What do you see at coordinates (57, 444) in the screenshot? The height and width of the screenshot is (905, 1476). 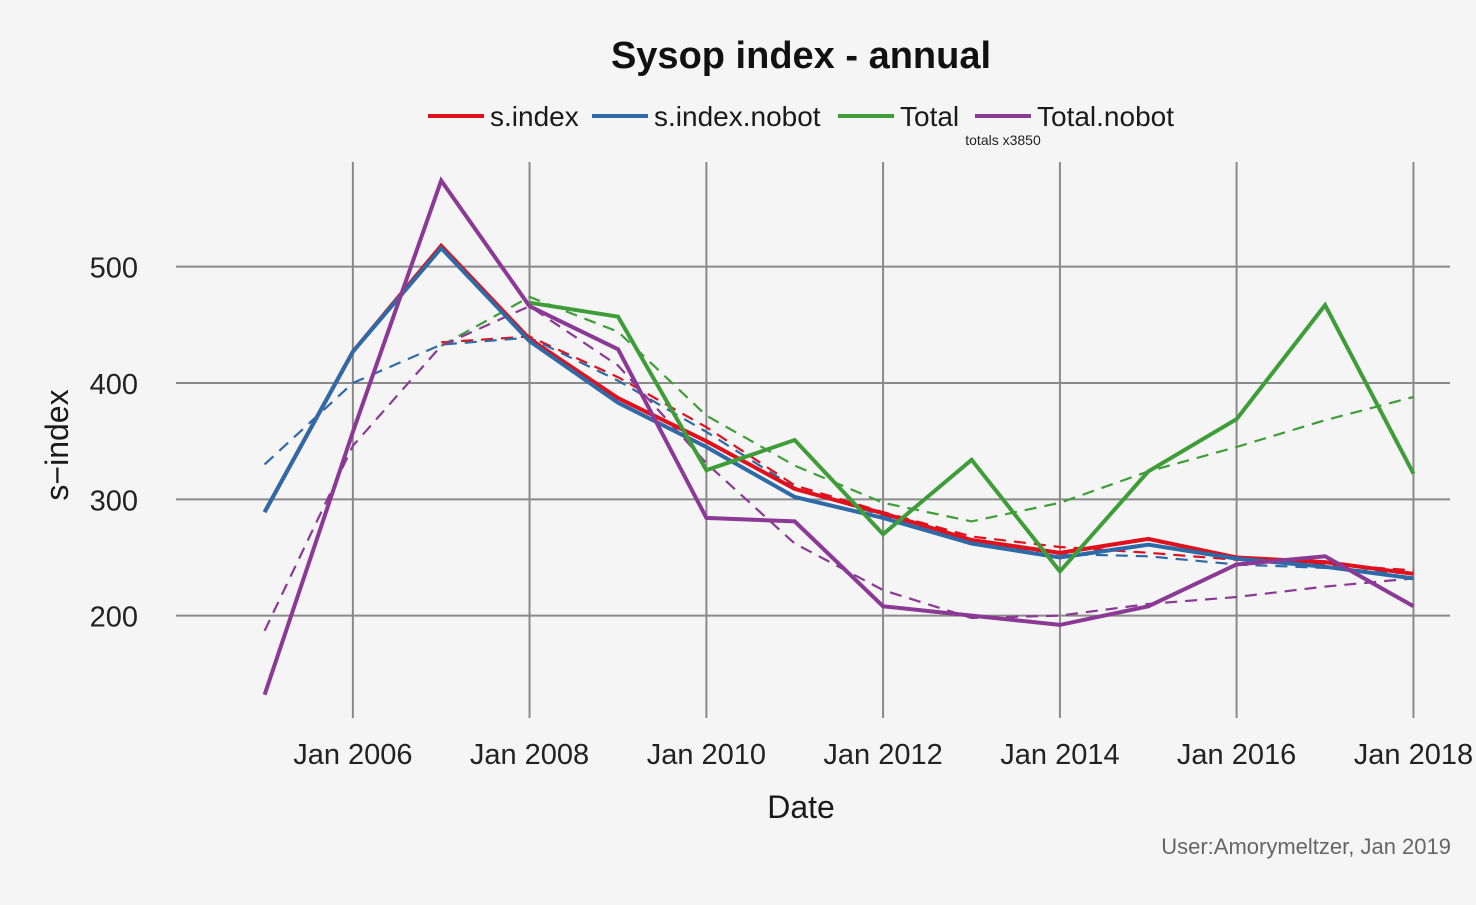 I see `y-axis-title: s−index` at bounding box center [57, 444].